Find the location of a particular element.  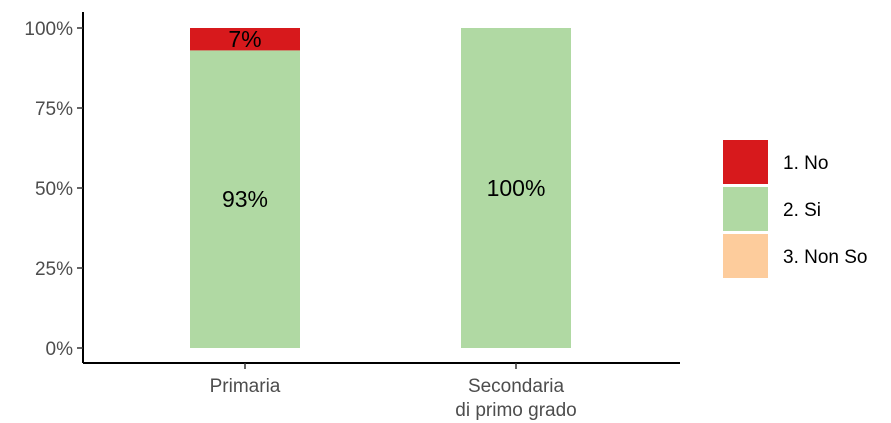

y-tick-label: 25% is located at coordinates (54, 269).